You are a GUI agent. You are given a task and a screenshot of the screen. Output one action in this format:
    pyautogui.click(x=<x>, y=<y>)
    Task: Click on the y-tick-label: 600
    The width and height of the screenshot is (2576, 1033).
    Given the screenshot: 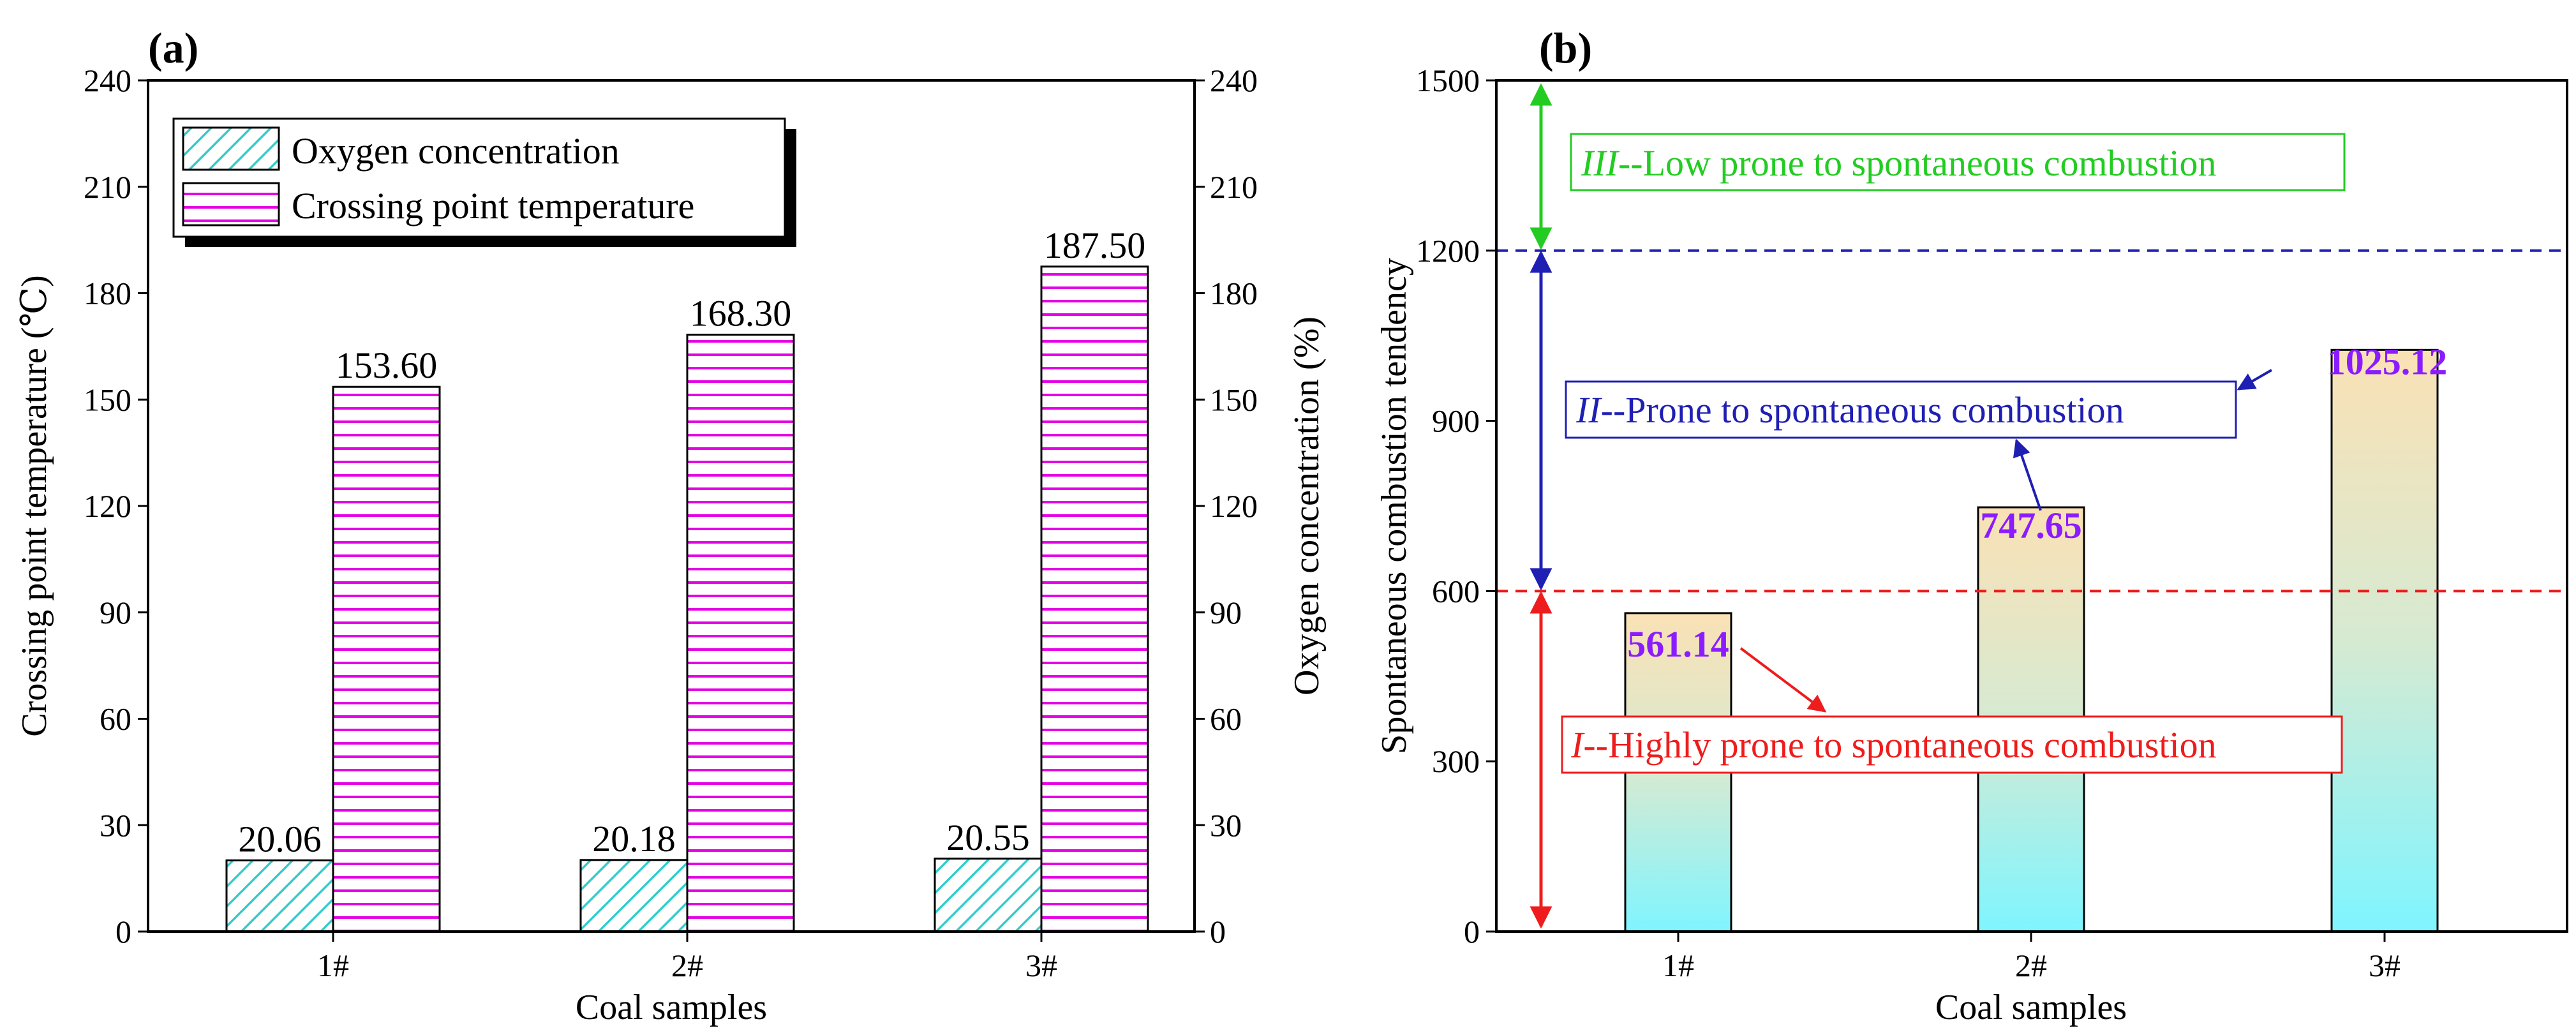 What is the action you would take?
    pyautogui.click(x=1456, y=591)
    